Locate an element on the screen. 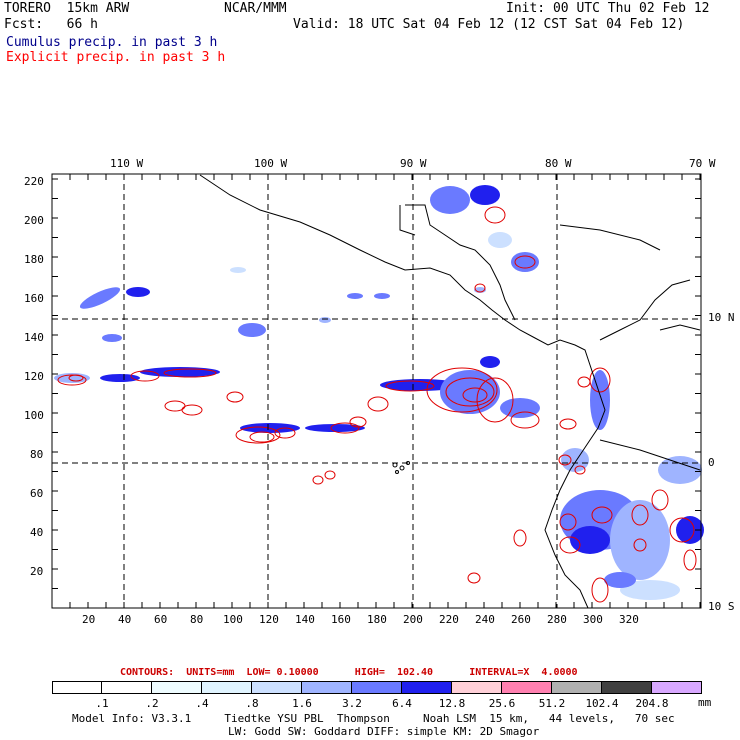 The width and height of the screenshot is (740, 740). legend-label: 204.8 is located at coordinates (652, 703).